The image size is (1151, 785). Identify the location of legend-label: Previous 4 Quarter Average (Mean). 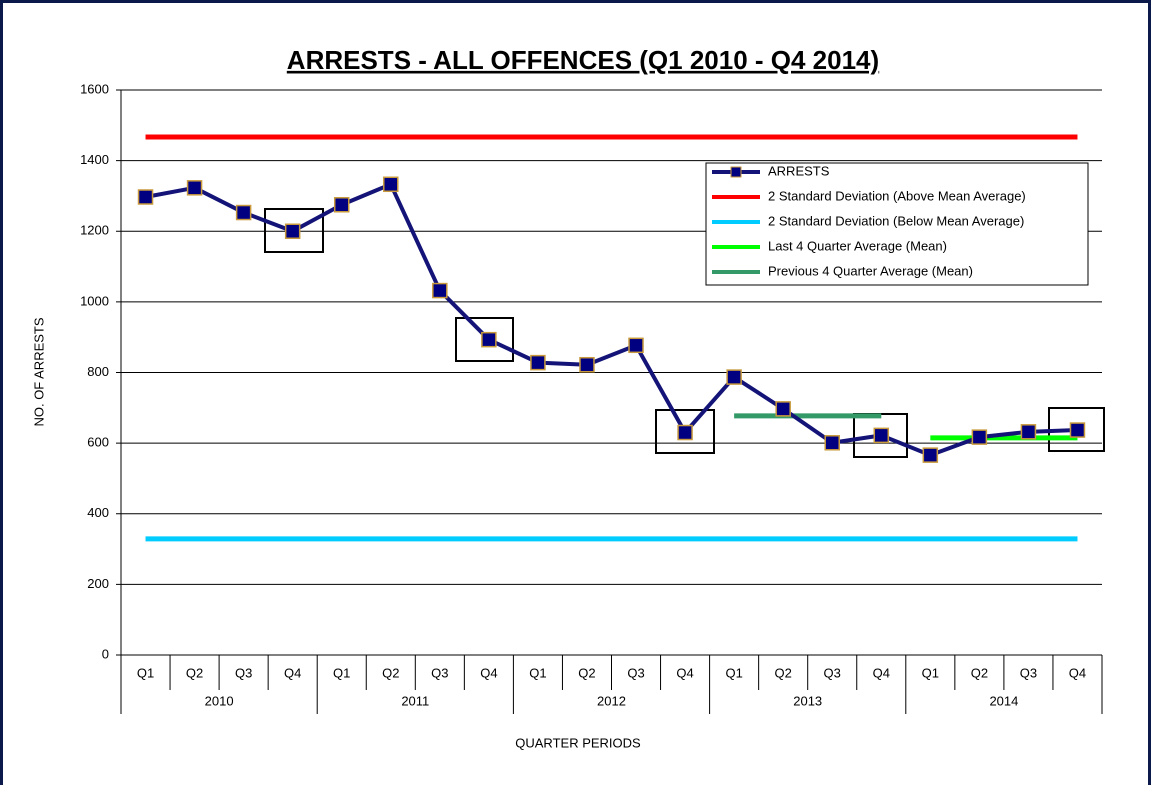
(870, 270).